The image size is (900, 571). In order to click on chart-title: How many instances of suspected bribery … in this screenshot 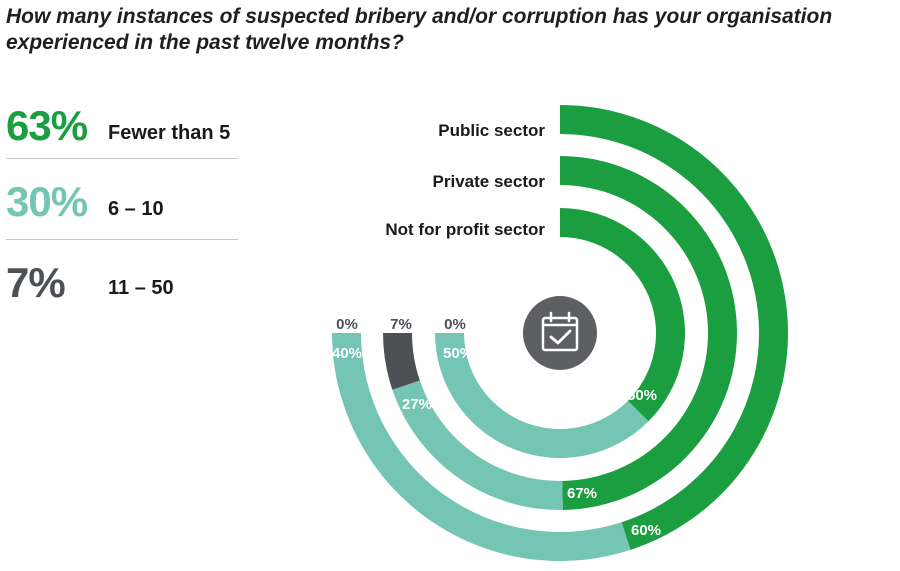, I will do `click(419, 29)`.